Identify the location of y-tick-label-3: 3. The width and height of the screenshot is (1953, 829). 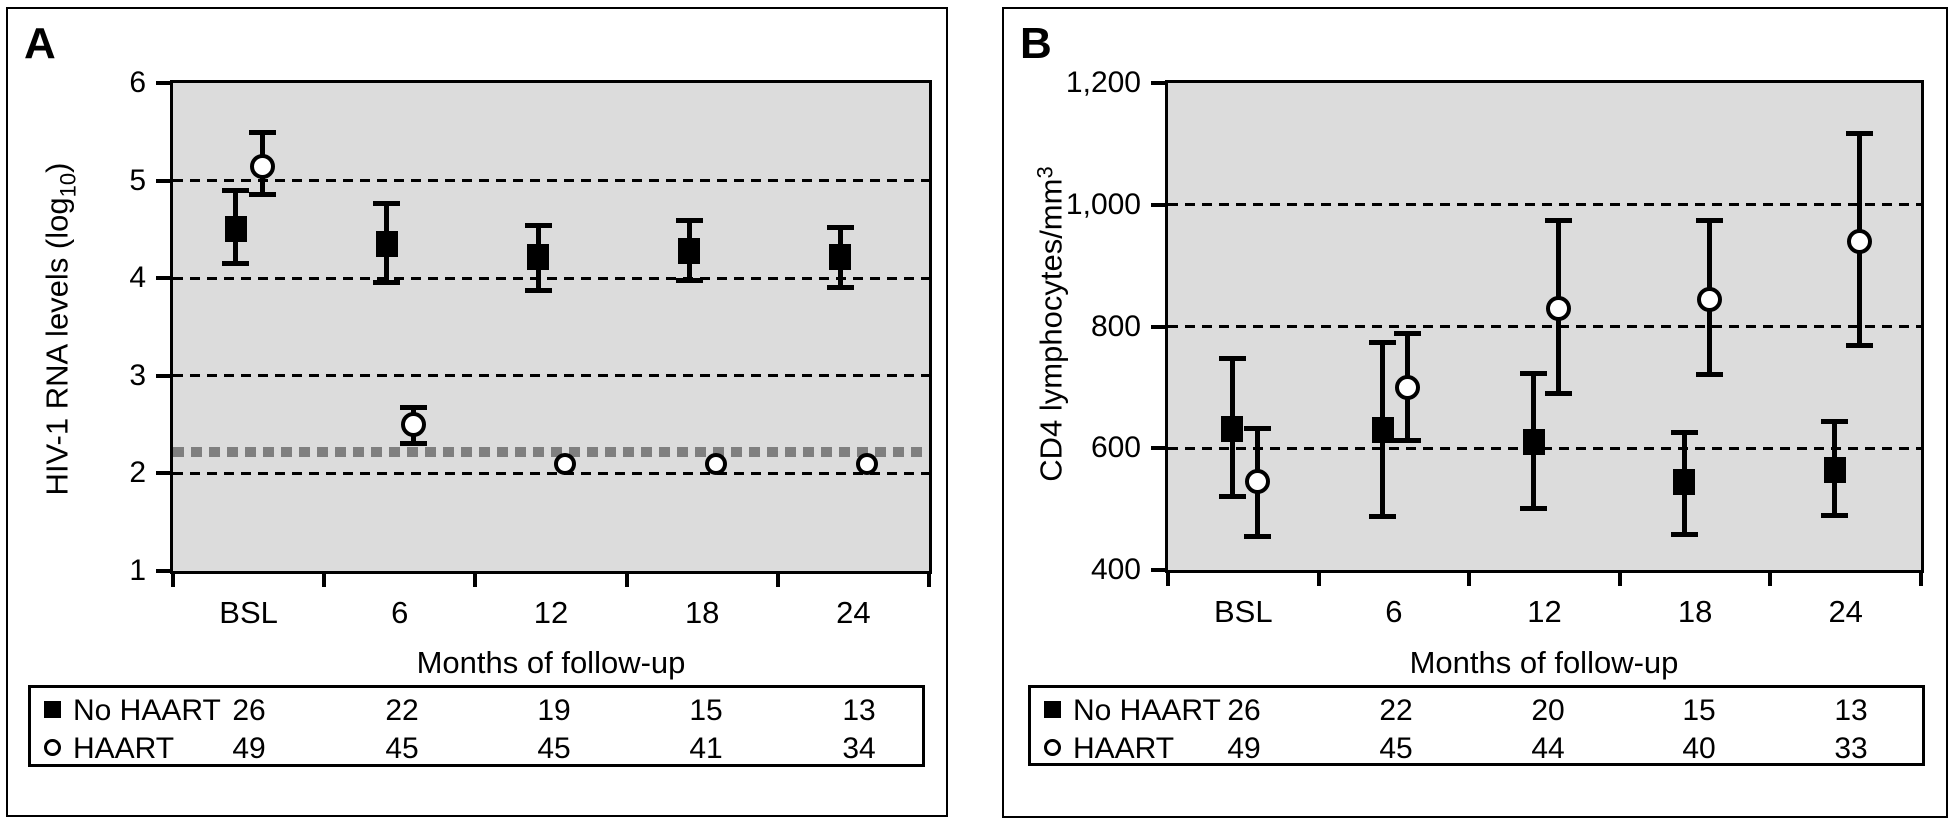
(137, 375).